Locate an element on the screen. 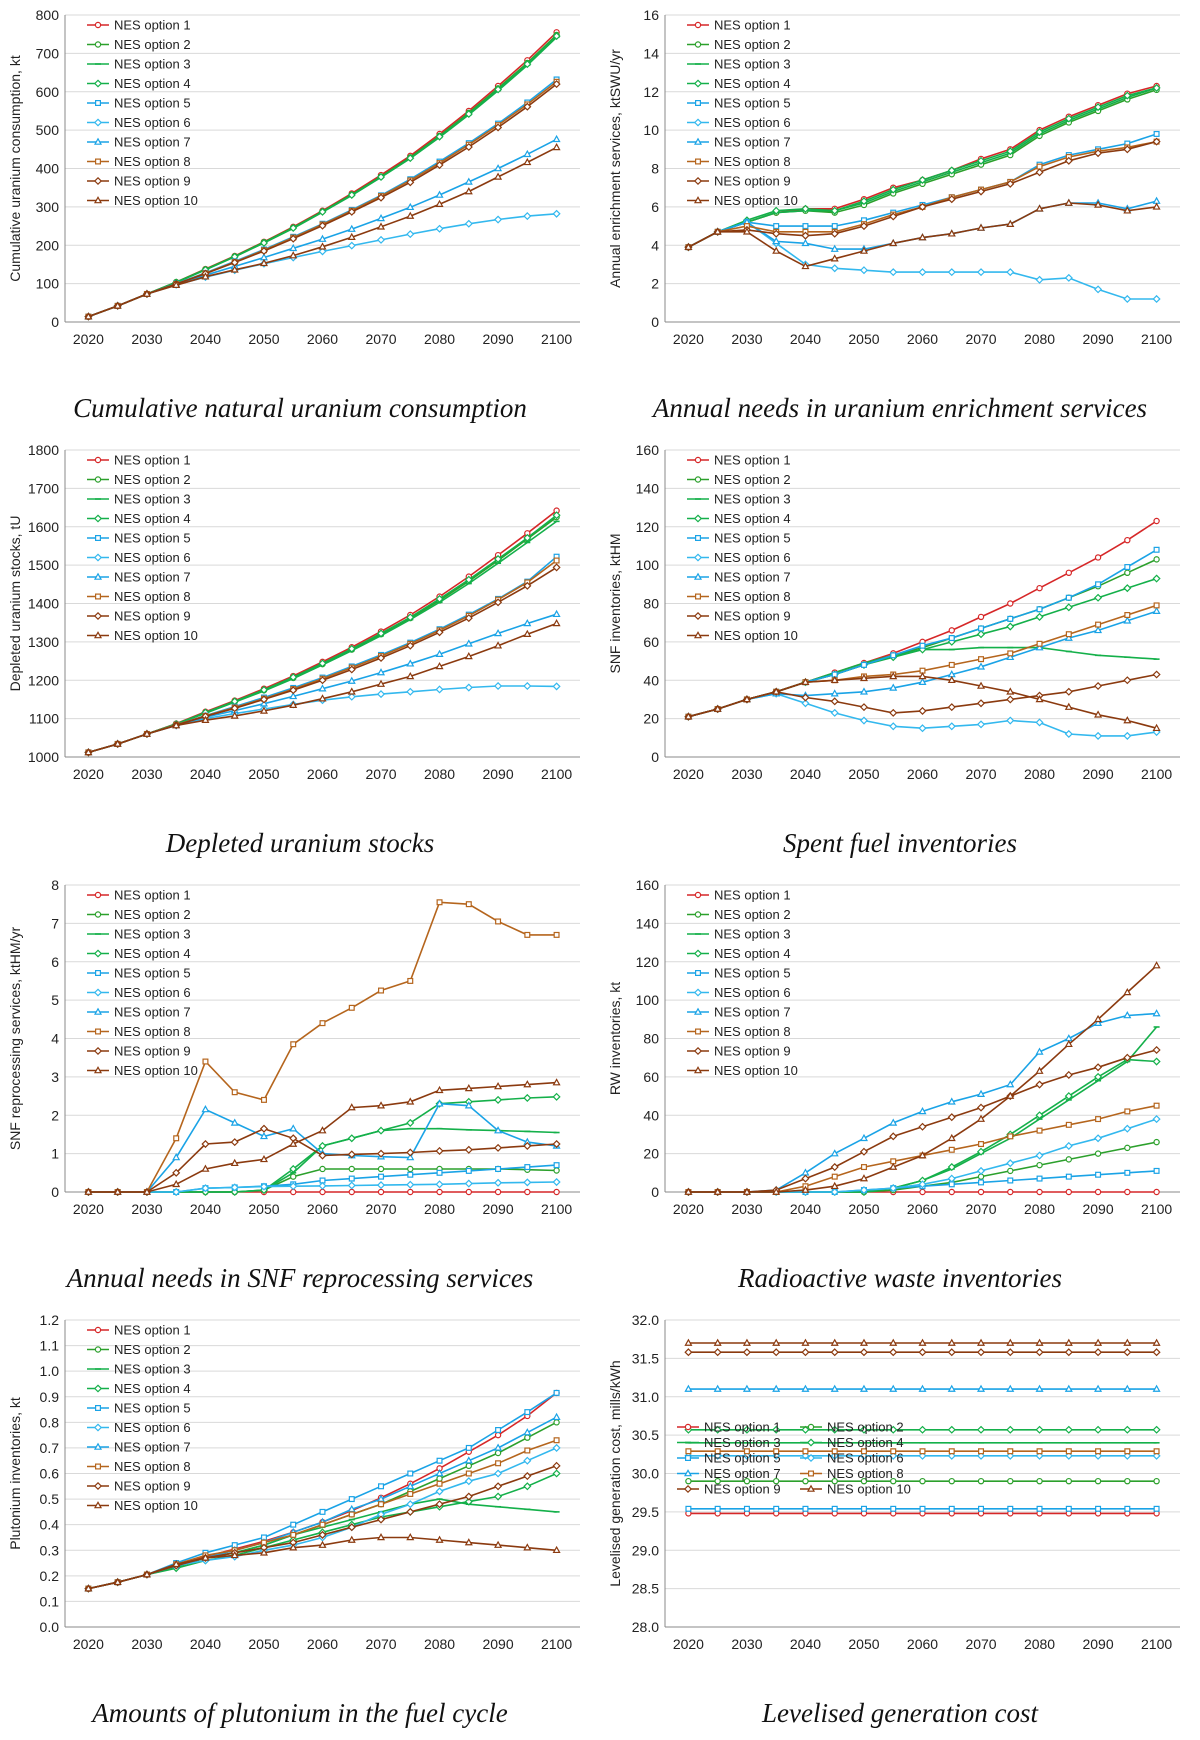 The height and width of the screenshot is (1740, 1200). y-tick-label: 600 is located at coordinates (48, 92).